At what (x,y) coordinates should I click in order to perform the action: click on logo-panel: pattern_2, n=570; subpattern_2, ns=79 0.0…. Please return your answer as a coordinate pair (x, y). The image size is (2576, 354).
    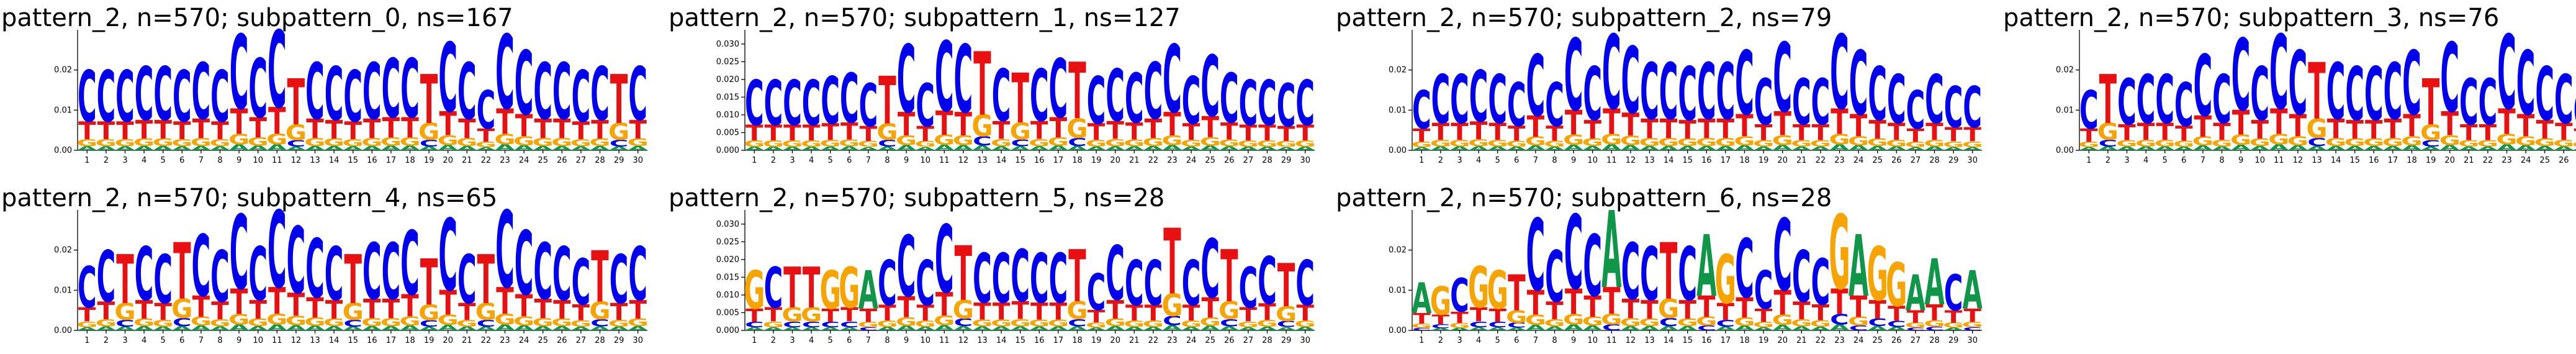
    Looking at the image, I should click on (1659, 84).